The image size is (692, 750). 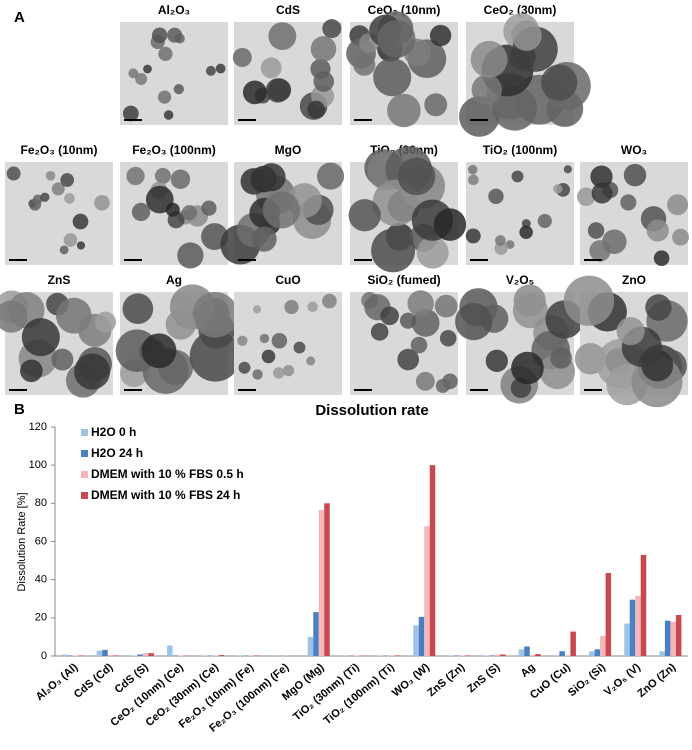 What do you see at coordinates (520, 280) in the screenshot?
I see `image-label: V₂O₅` at bounding box center [520, 280].